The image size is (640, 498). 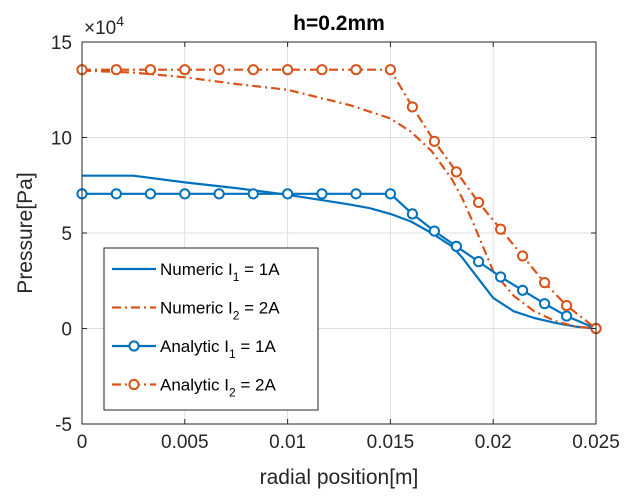 What do you see at coordinates (339, 23) in the screenshot?
I see `chart-title: h=0.2mm` at bounding box center [339, 23].